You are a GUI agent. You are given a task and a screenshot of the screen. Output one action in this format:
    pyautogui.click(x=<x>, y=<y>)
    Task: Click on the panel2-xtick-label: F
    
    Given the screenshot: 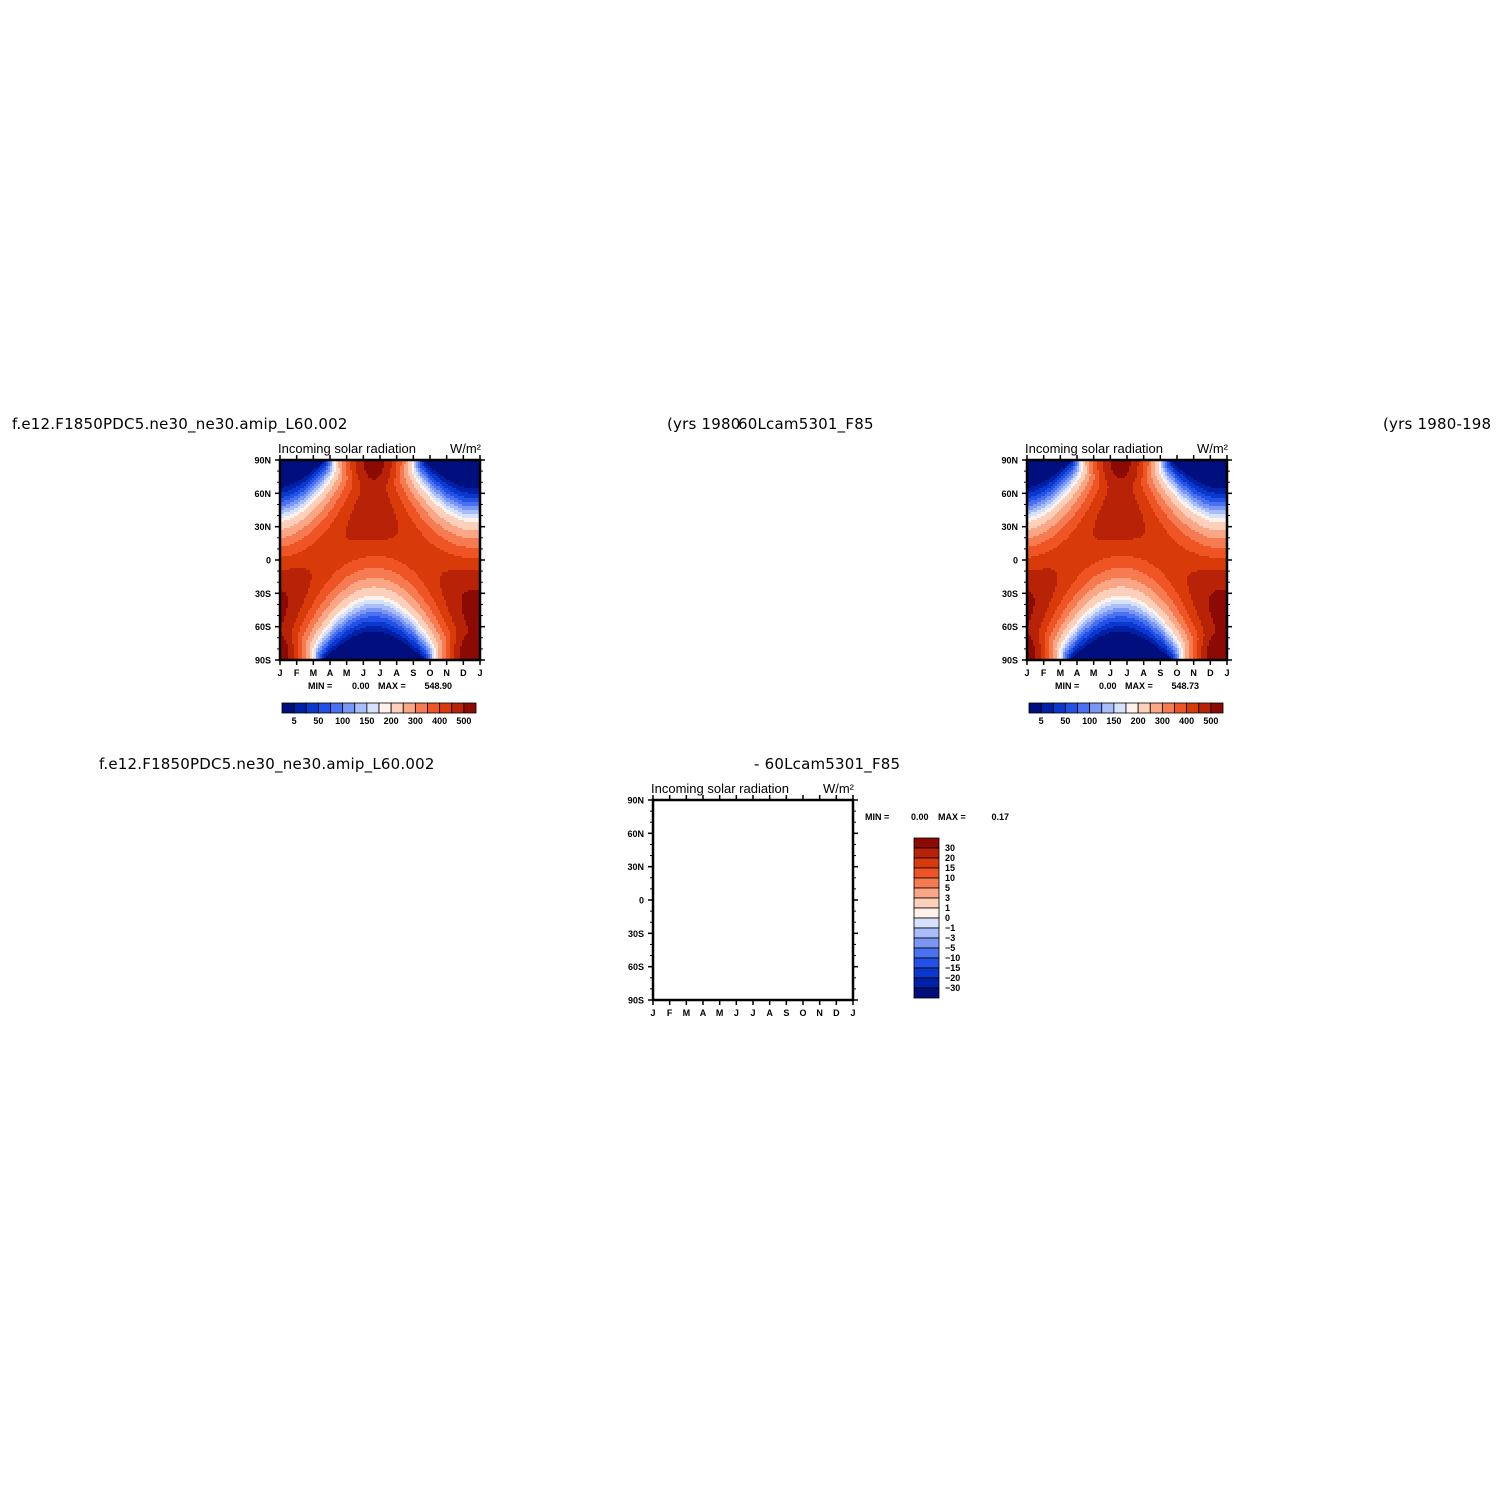 What is the action you would take?
    pyautogui.click(x=1044, y=673)
    